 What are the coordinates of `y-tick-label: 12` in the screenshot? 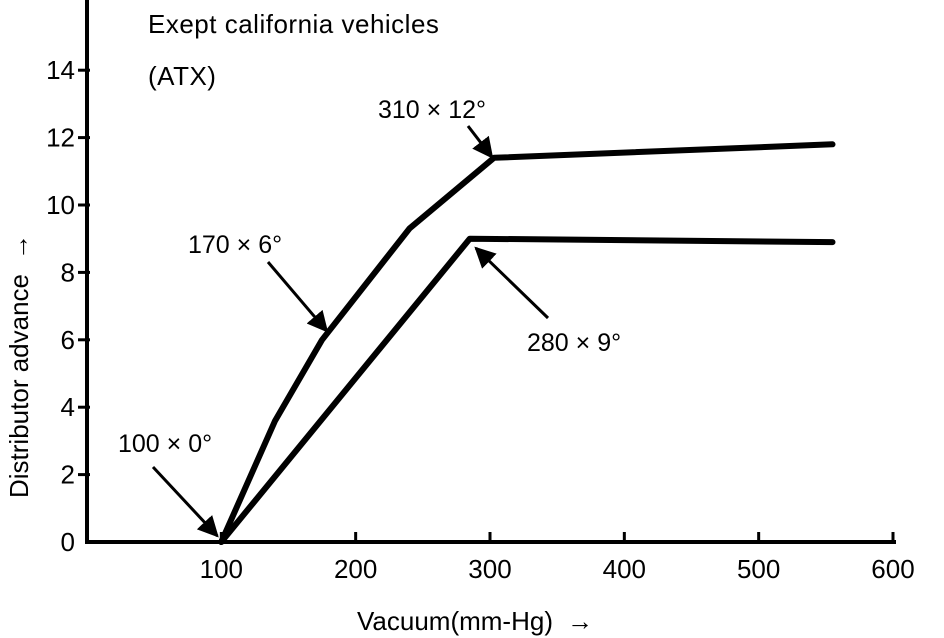 It's located at (60, 138).